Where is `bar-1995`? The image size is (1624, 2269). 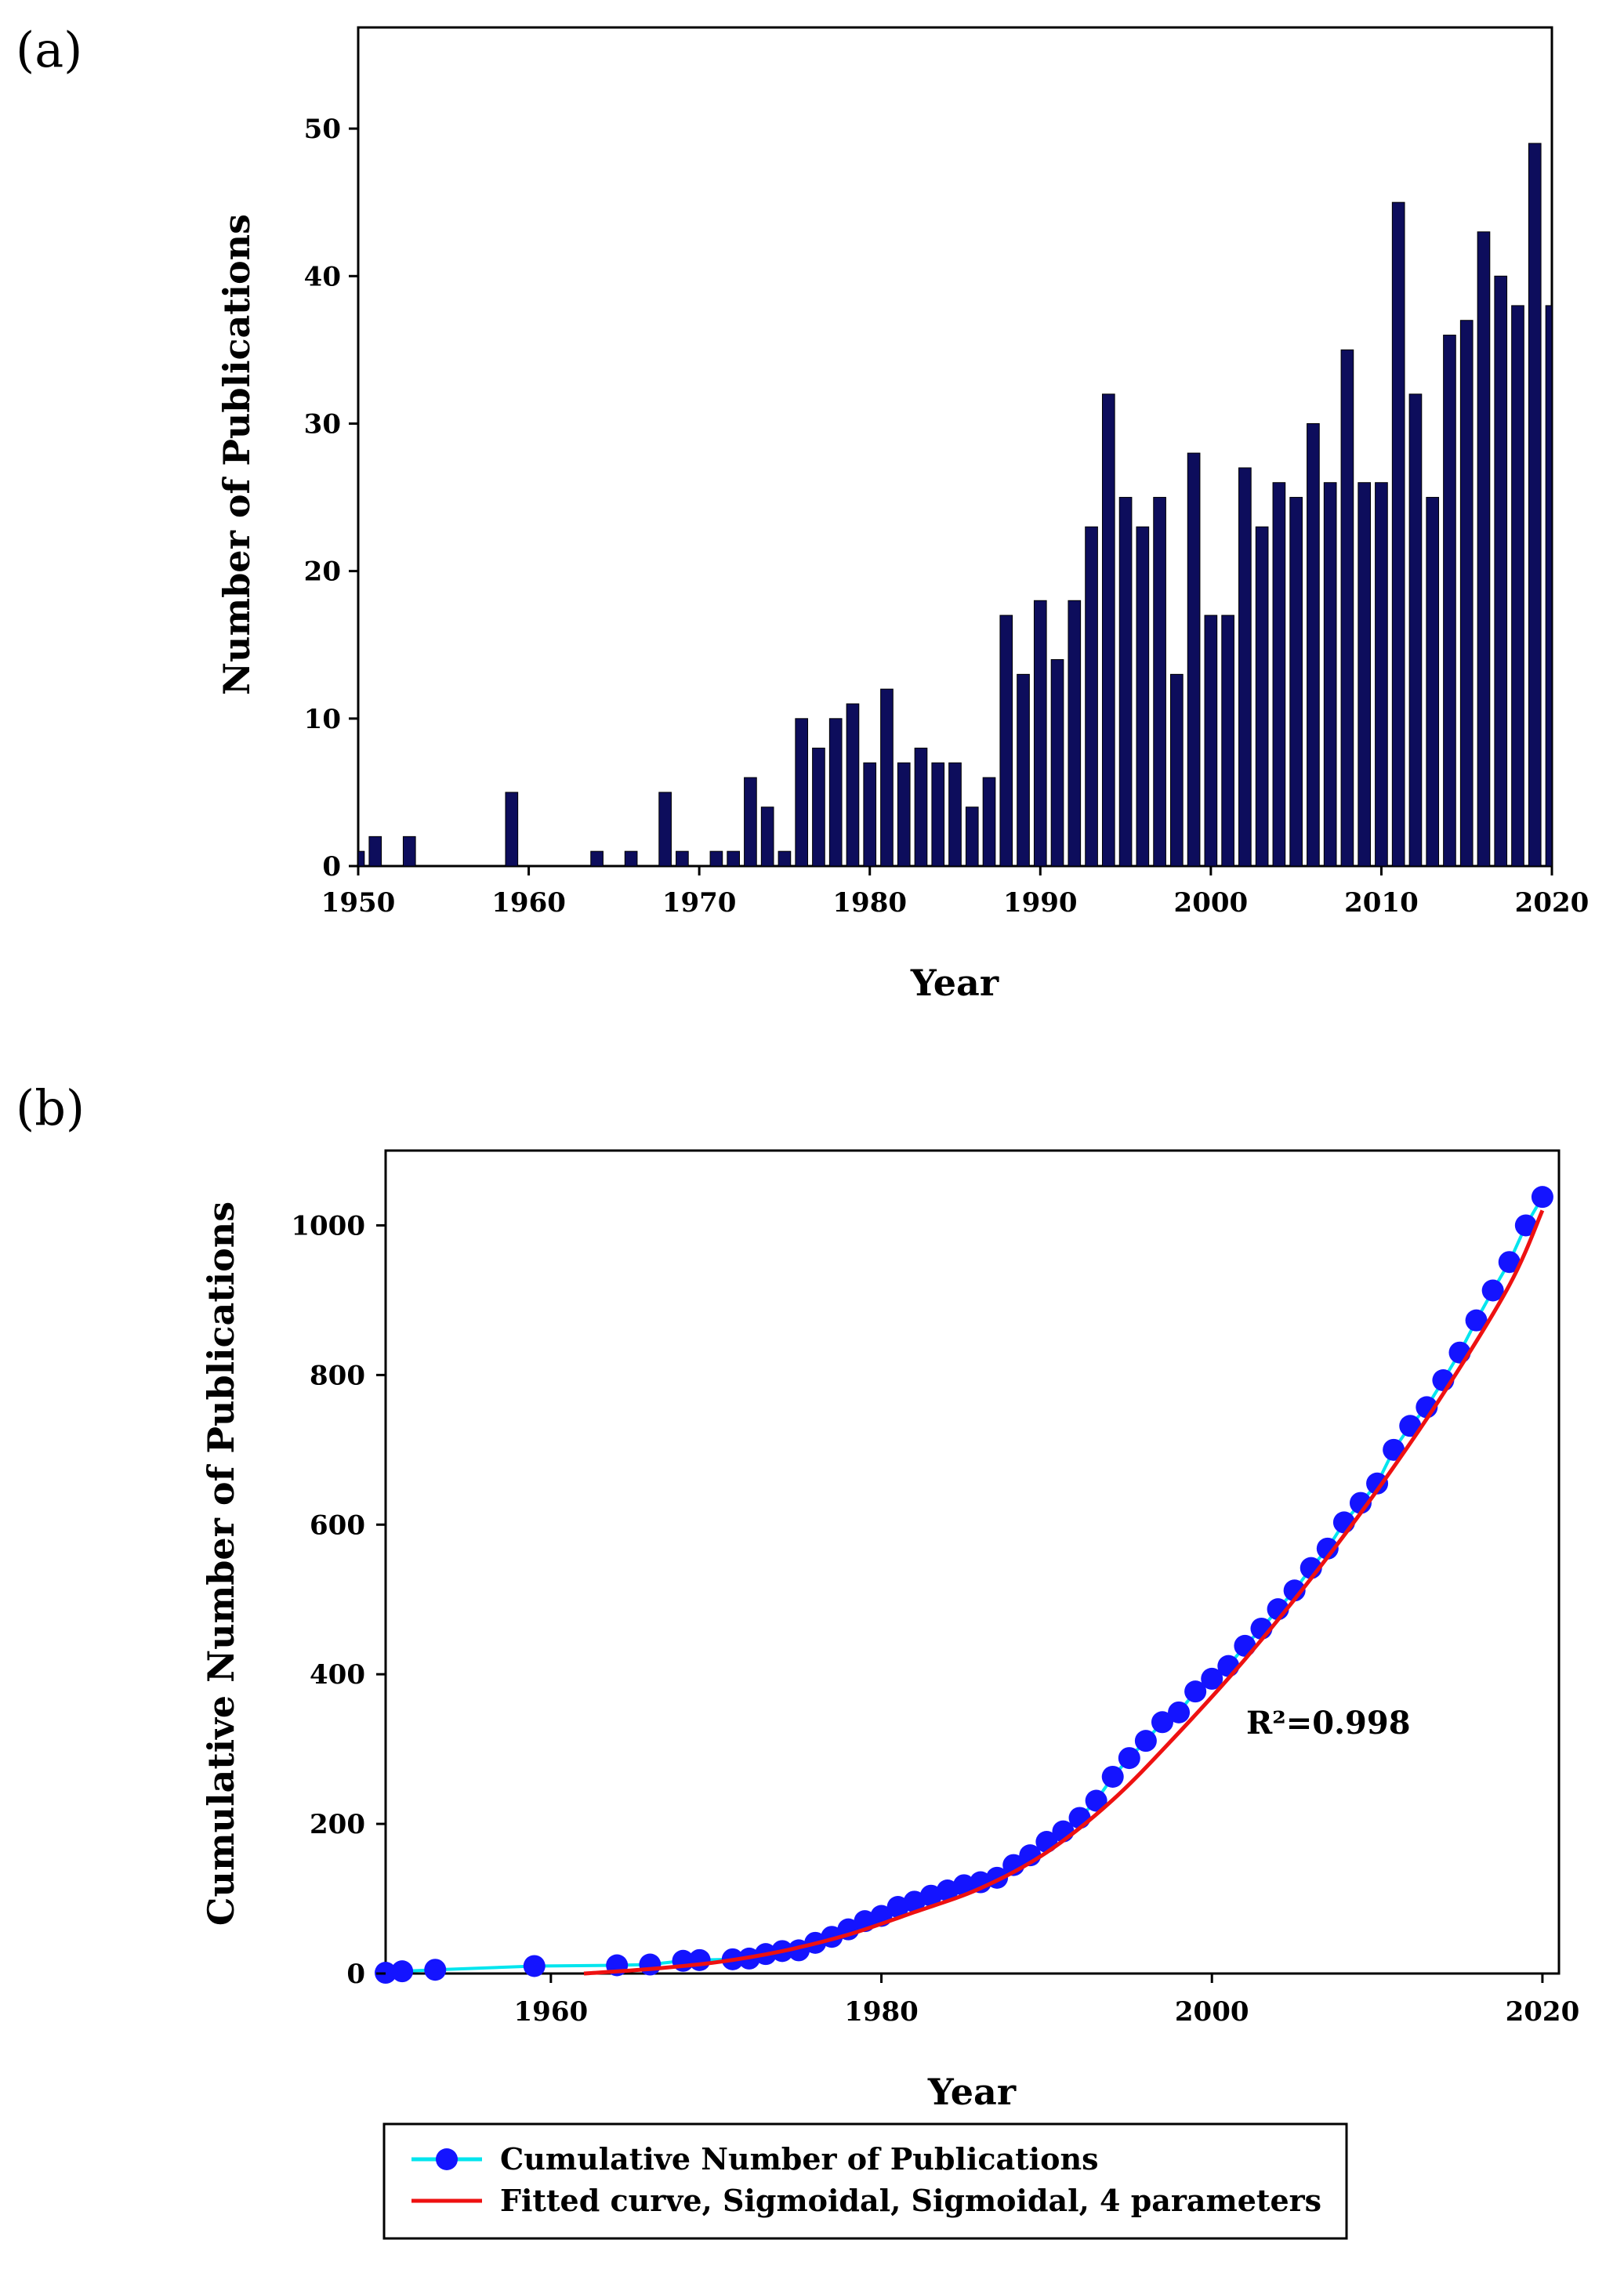 bar-1995 is located at coordinates (1125, 682).